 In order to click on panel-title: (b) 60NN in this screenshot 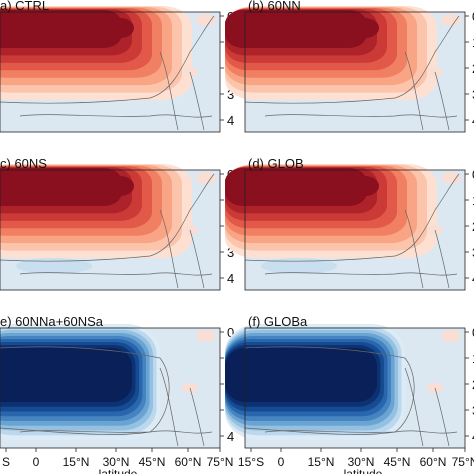, I will do `click(274, 6)`.